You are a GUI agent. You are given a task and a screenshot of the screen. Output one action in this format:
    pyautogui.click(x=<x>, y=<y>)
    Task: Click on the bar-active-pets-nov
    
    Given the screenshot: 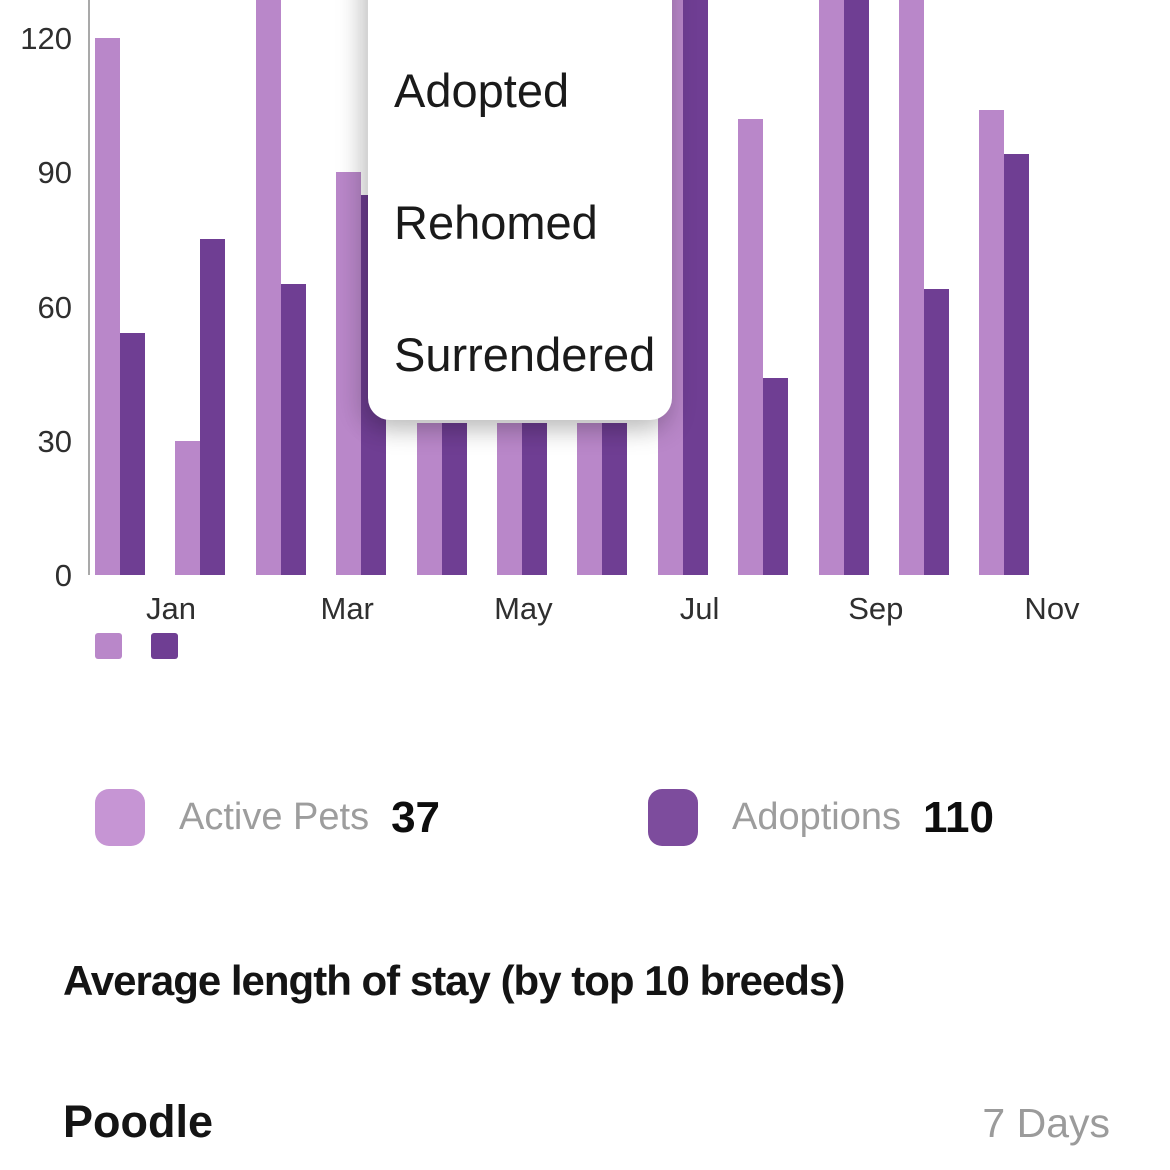 What is the action you would take?
    pyautogui.click(x=992, y=342)
    